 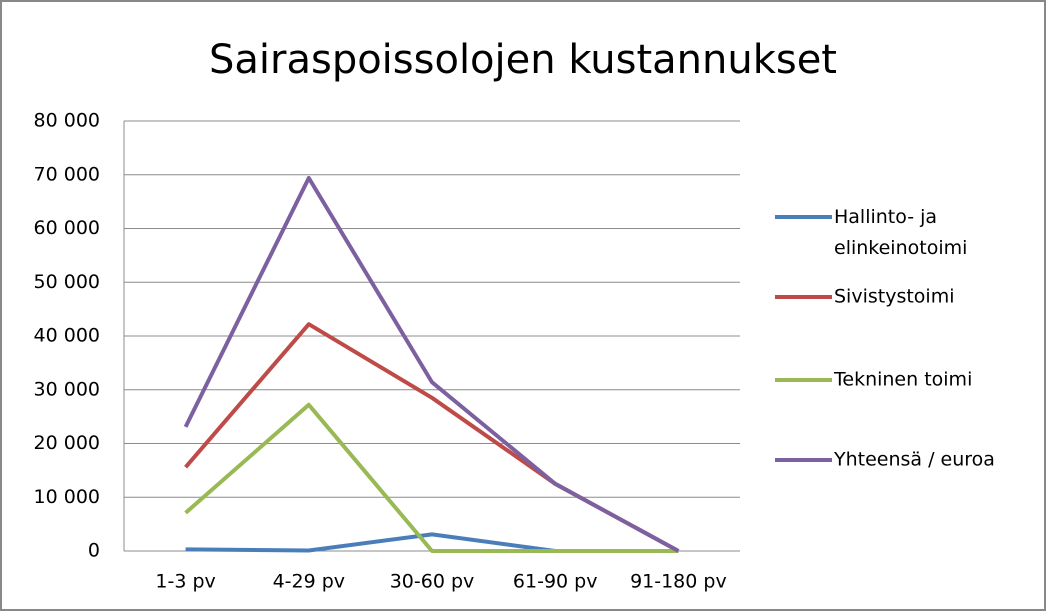 I want to click on y-tick-label: 0, so click(x=94, y=551).